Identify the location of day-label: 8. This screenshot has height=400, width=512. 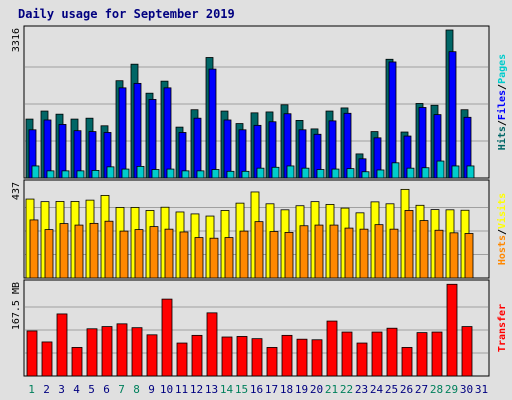
(136, 389).